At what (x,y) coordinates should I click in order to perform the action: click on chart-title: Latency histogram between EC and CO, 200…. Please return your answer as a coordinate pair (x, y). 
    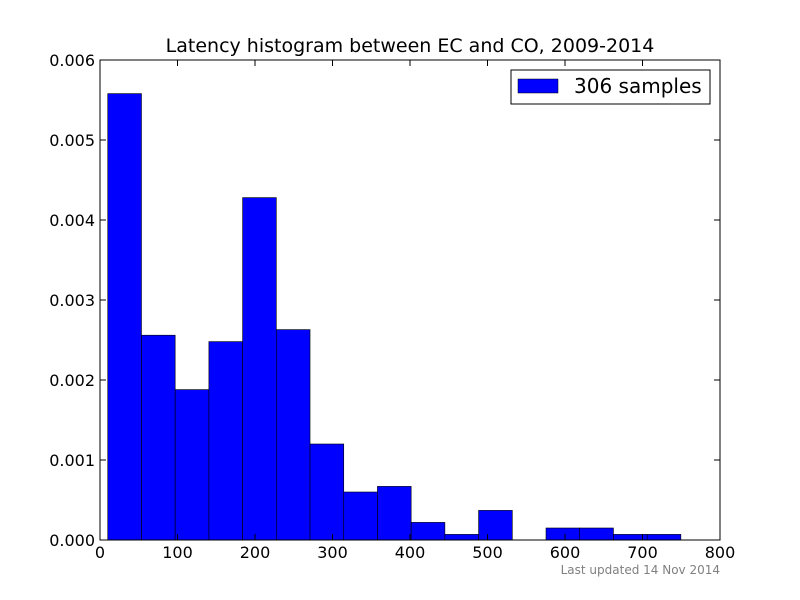
    Looking at the image, I should click on (410, 46).